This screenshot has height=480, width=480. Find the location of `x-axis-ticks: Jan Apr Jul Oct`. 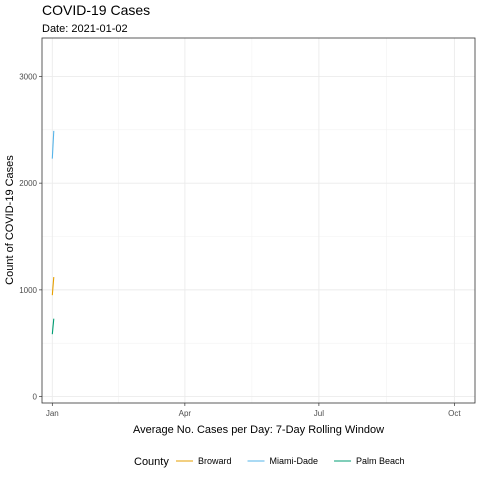

x-axis-ticks: Jan Apr Jul Oct is located at coordinates (253, 410).